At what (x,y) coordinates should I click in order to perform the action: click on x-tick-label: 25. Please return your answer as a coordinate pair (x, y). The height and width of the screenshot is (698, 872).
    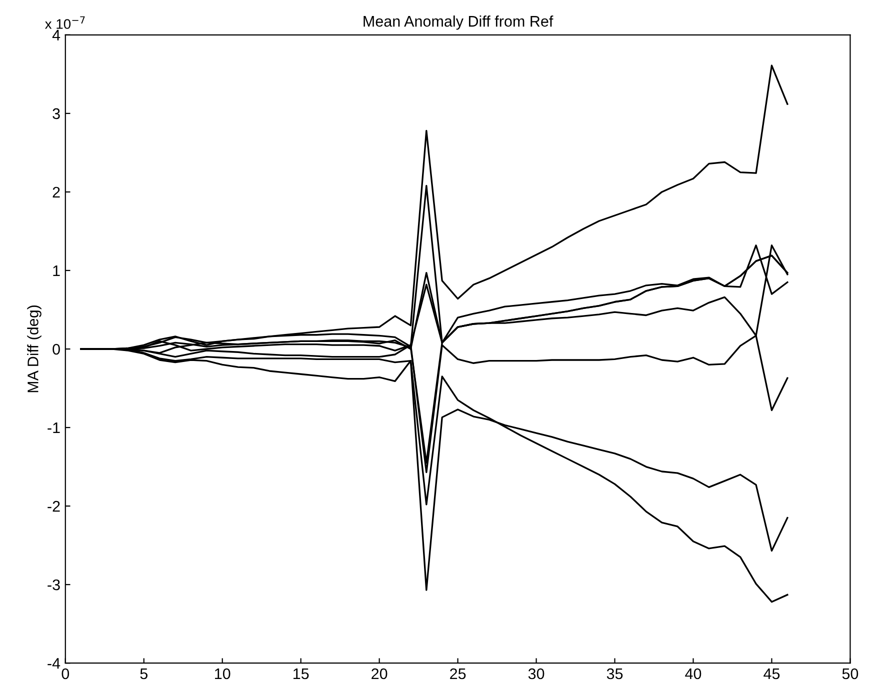
    Looking at the image, I should click on (458, 674).